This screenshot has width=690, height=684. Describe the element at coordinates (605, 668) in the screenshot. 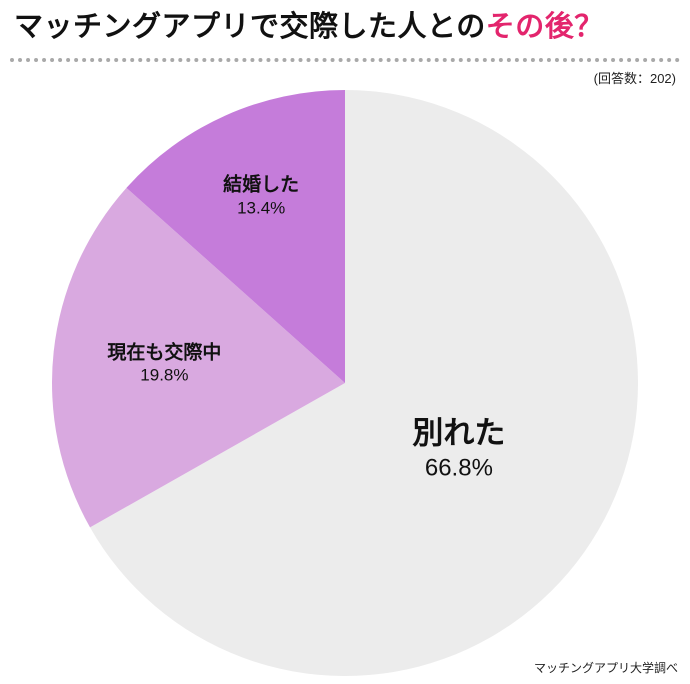

I see `source-note: マッチングアプリ大学調べ` at that location.